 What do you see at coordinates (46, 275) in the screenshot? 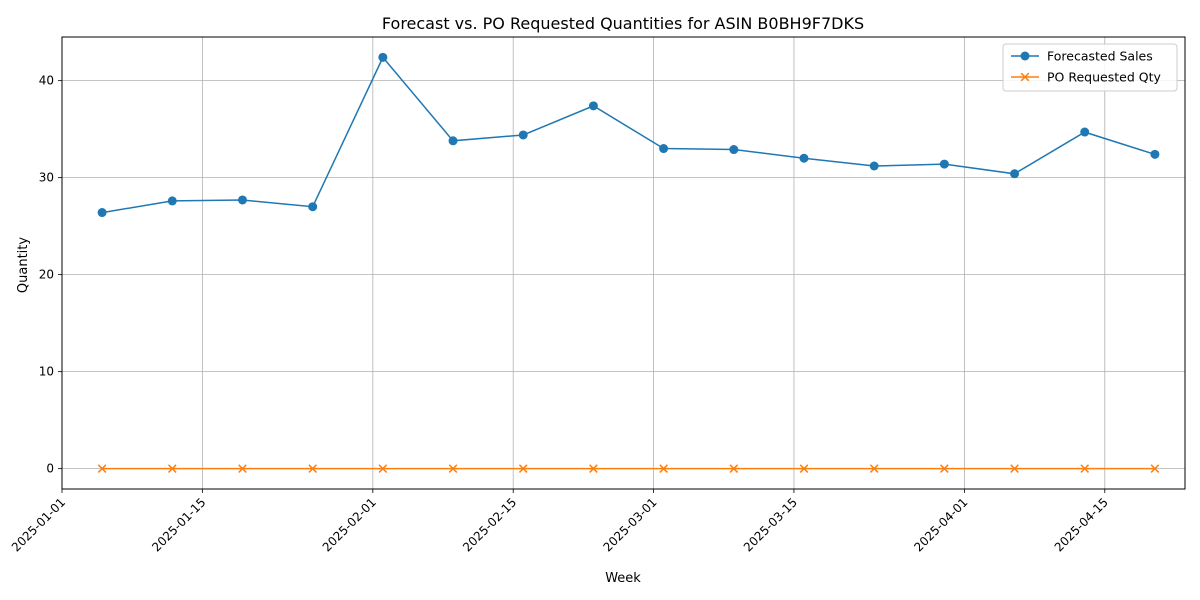
I see `y-tick-label: 20` at bounding box center [46, 275].